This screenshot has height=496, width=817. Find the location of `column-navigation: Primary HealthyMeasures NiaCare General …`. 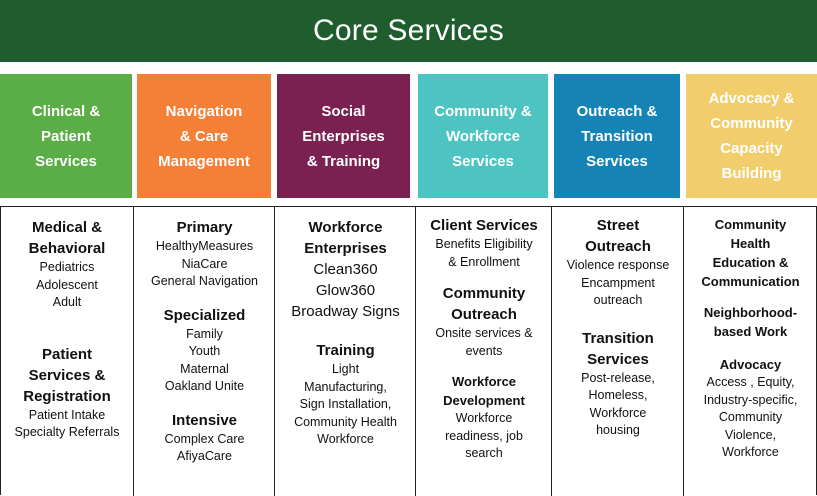

column-navigation: Primary HealthyMeasures NiaCare General … is located at coordinates (204, 351).